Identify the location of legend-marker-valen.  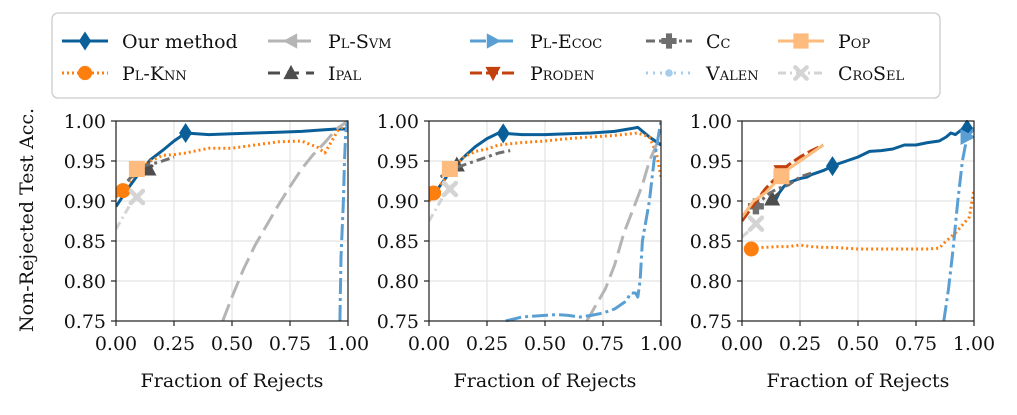
(669, 73).